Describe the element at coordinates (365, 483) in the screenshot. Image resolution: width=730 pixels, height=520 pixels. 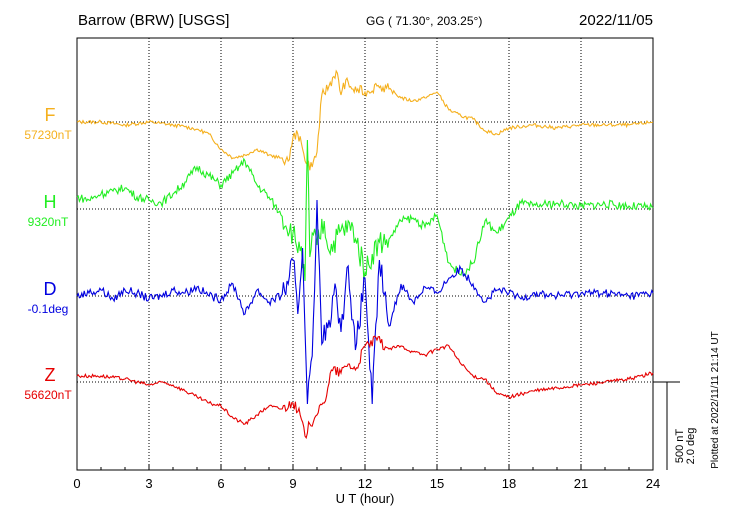
I see `x-tick-label: 12` at that location.